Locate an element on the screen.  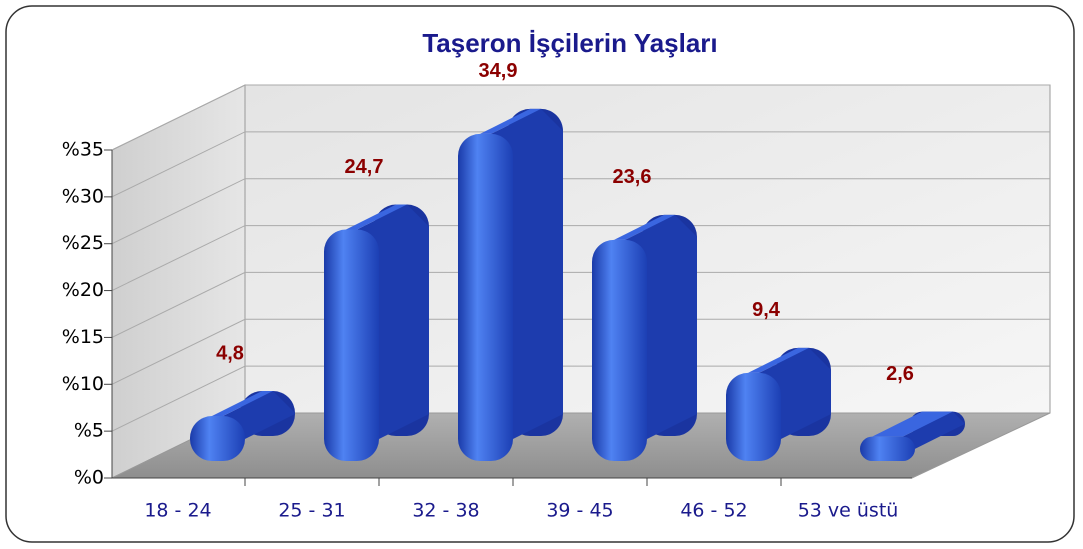
y-tick-label: %0 is located at coordinates (89, 478).